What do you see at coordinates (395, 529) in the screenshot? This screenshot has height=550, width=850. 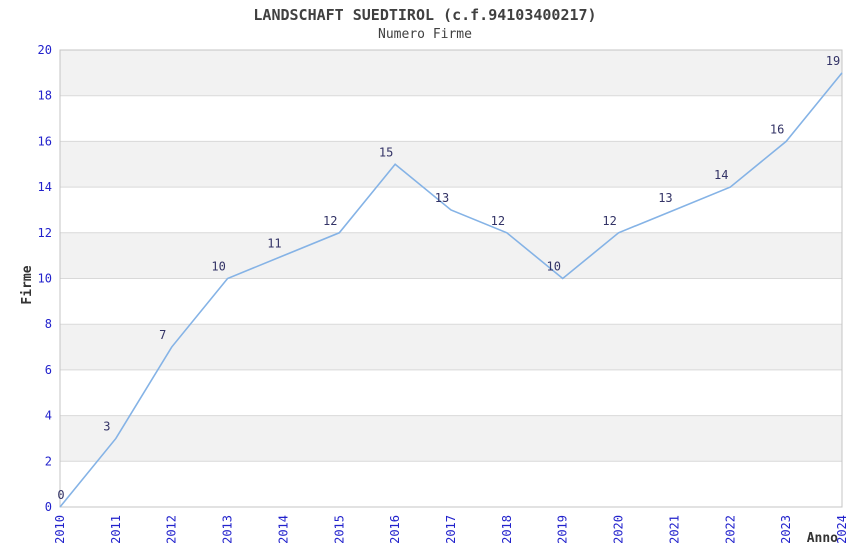 I see `x-tick-label: 2016` at bounding box center [395, 529].